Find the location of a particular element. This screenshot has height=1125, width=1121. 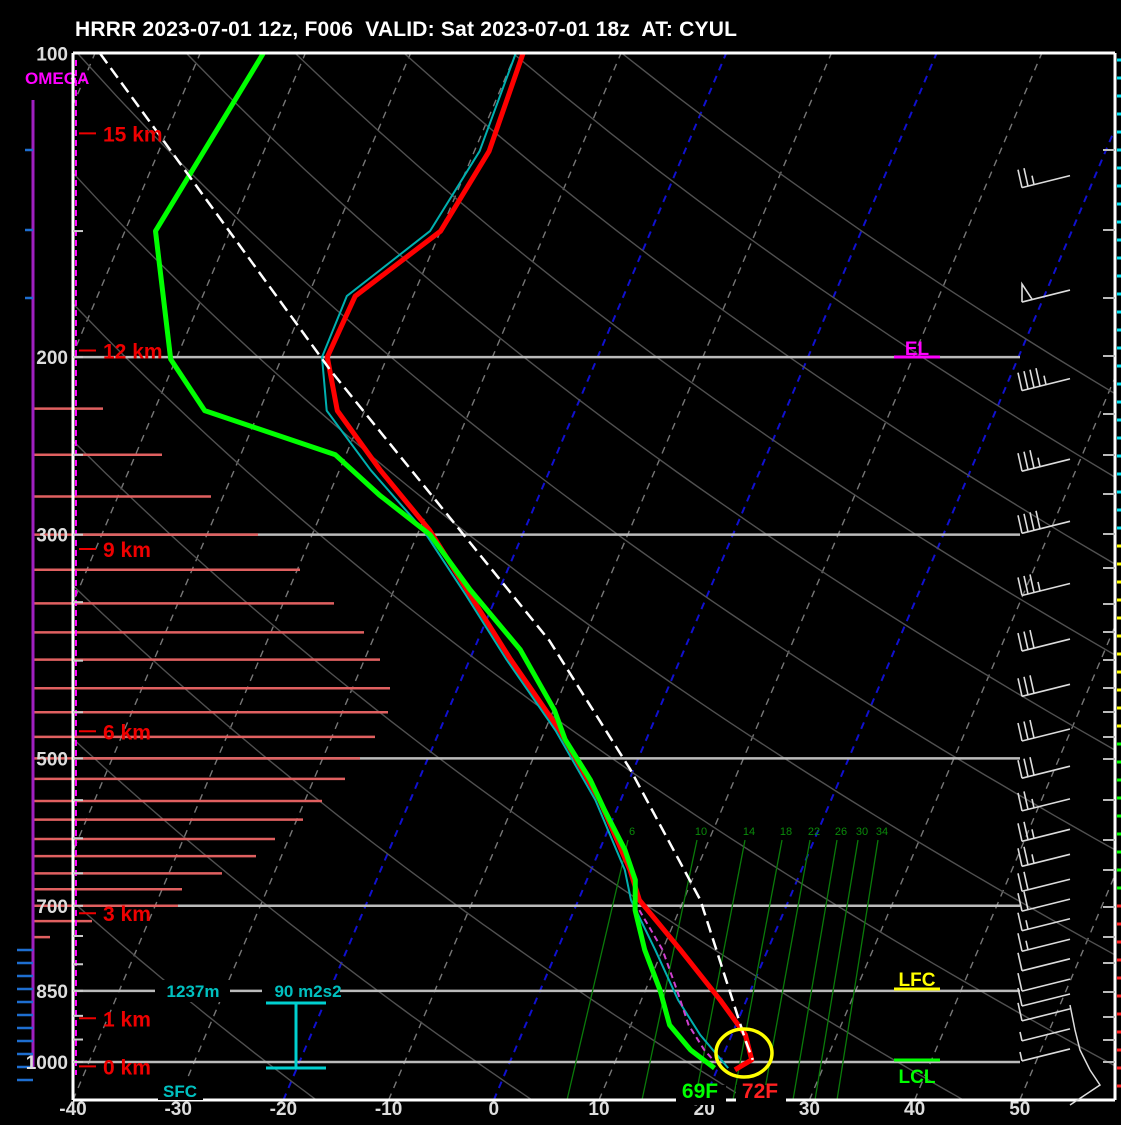

mixing-ratio-label: 22 is located at coordinates (814, 832).